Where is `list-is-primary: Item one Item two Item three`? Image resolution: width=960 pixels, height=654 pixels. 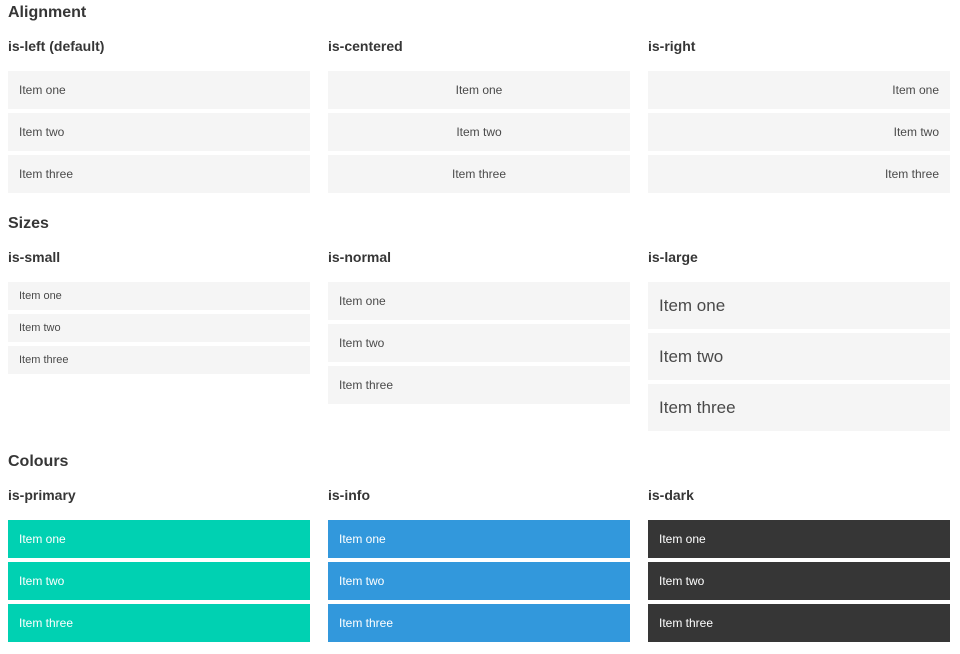
list-is-primary: Item one Item two Item three is located at coordinates (159, 581).